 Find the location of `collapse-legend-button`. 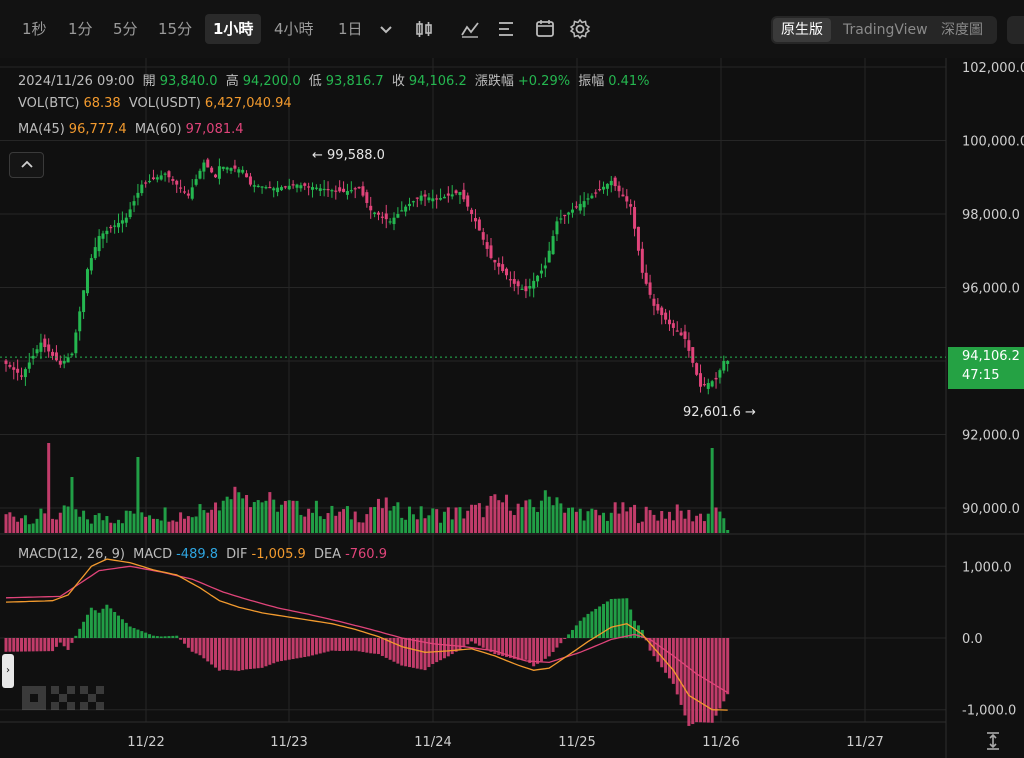

collapse-legend-button is located at coordinates (26, 165).